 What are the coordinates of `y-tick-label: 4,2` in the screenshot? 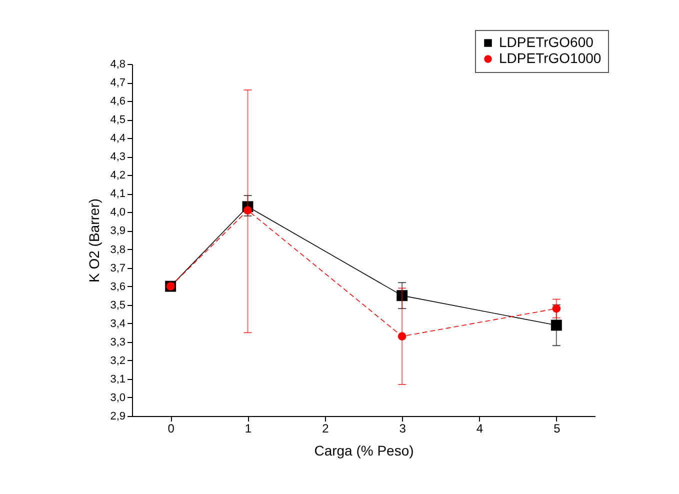 It's located at (118, 176).